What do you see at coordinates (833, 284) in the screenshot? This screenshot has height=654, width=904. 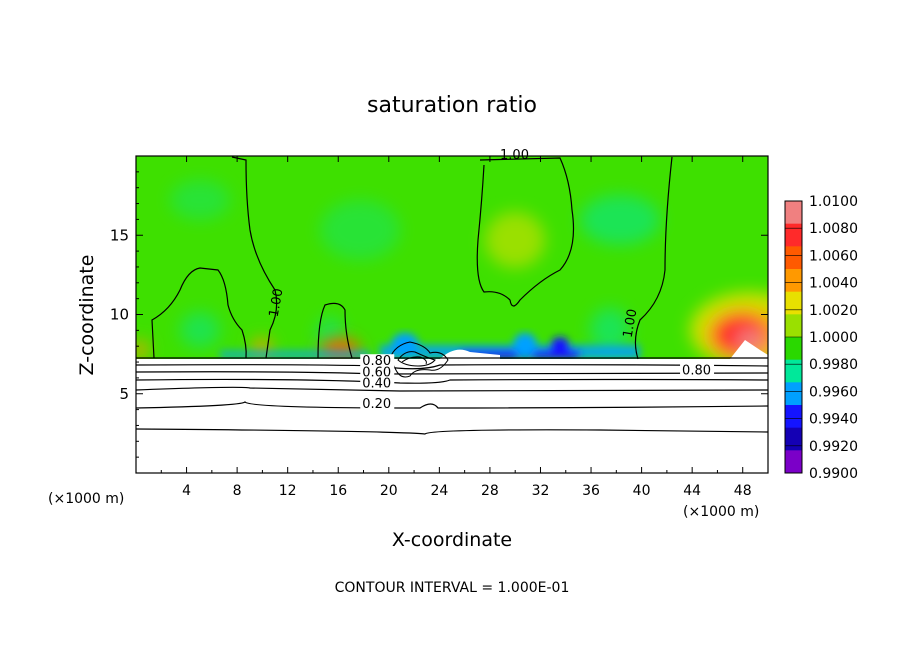 I see `colorbar-label: 1.0040` at bounding box center [833, 284].